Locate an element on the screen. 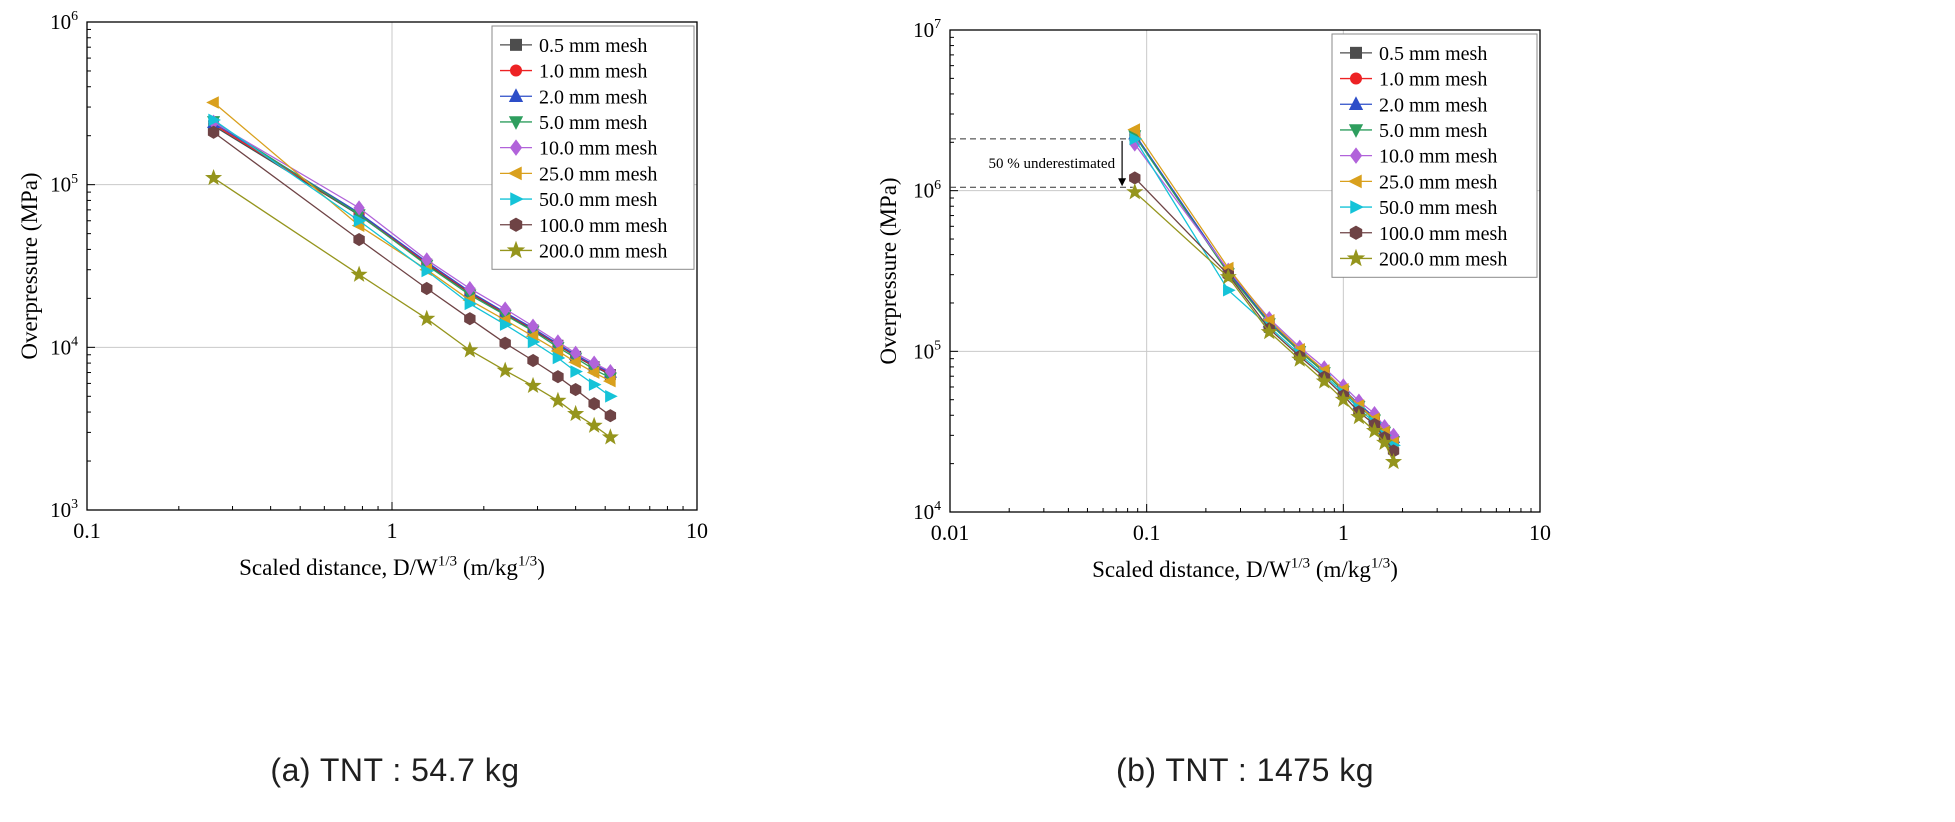  annotation-text: 50 % underestimated is located at coordinates (1051, 164).